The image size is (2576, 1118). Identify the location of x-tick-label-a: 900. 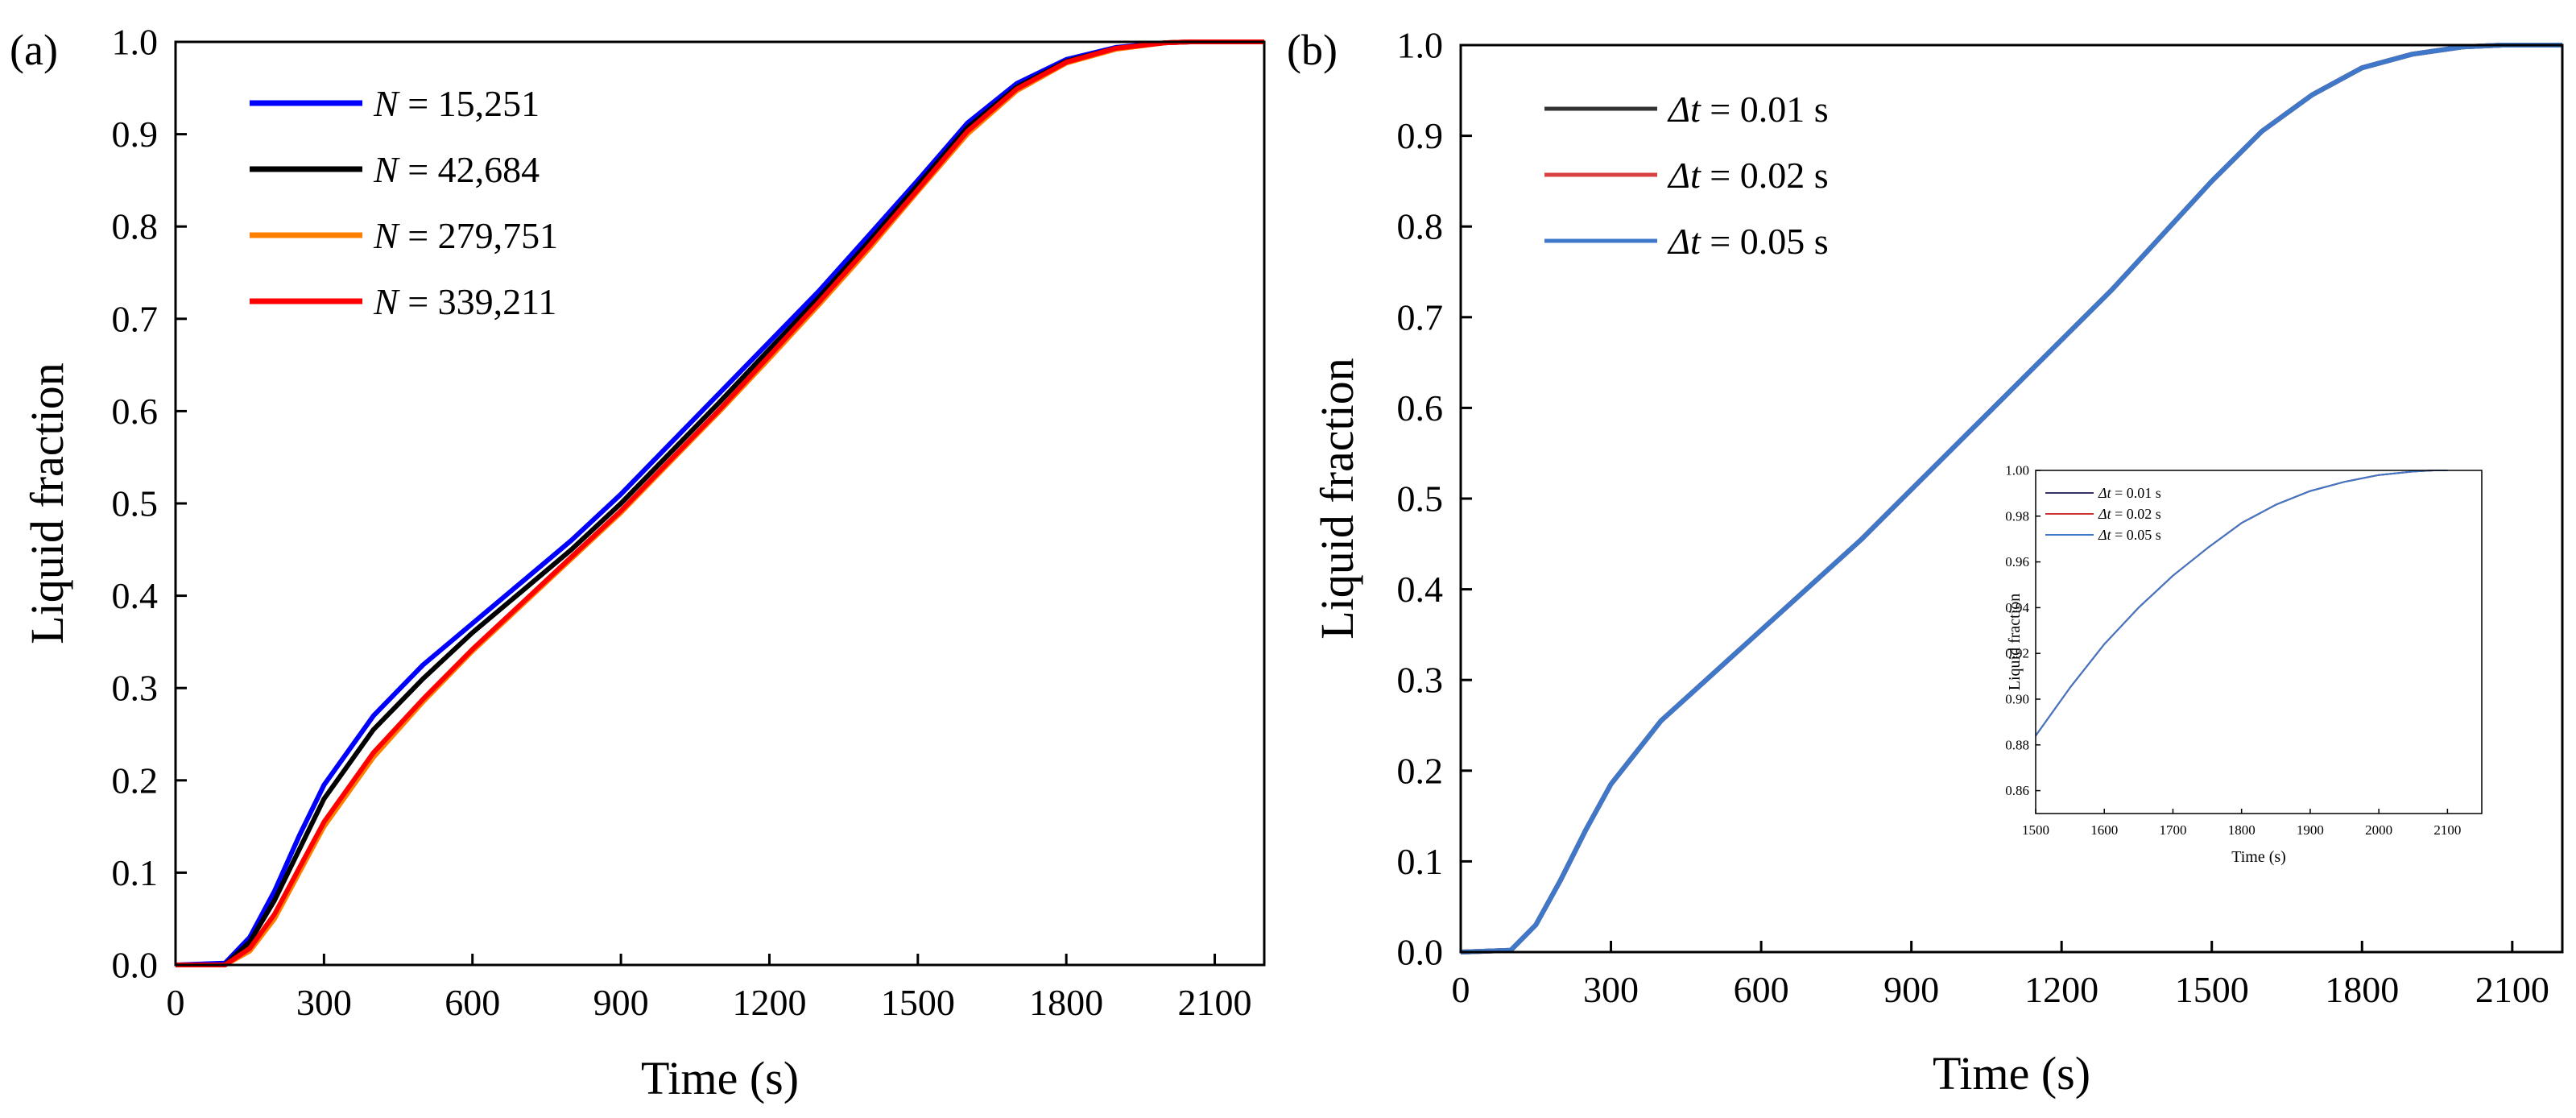
(621, 1002).